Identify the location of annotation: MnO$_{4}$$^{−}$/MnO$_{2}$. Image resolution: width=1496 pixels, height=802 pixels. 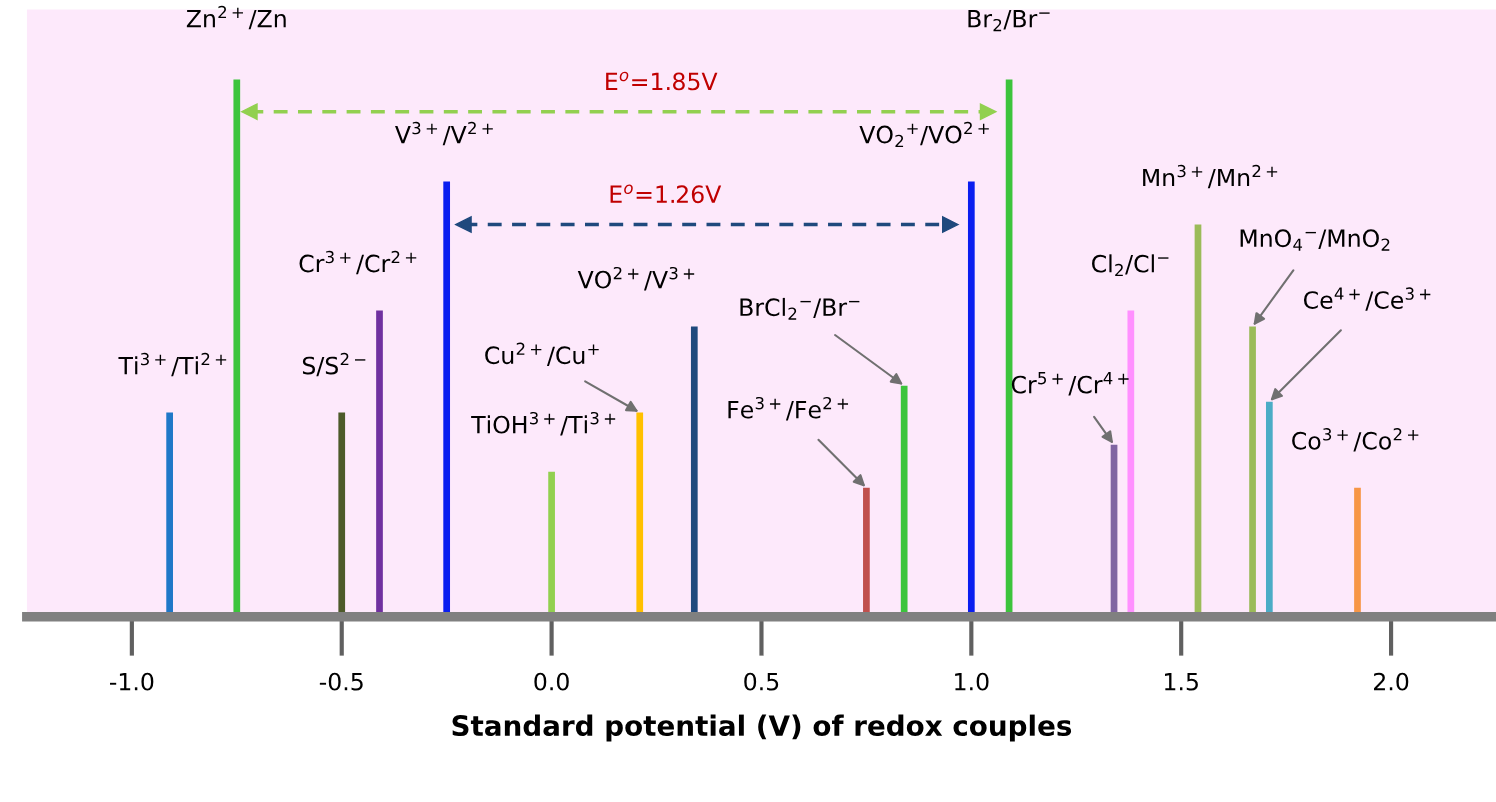
(1315, 240).